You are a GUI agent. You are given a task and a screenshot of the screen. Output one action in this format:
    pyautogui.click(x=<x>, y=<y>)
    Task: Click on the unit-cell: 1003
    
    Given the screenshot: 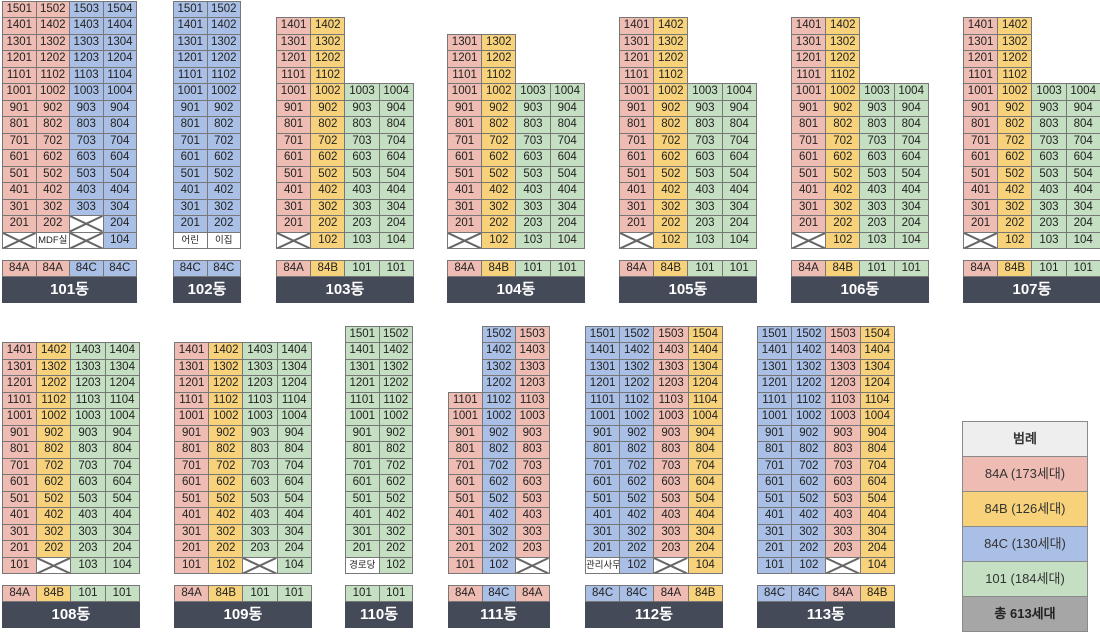 What is the action you would take?
    pyautogui.click(x=88, y=417)
    